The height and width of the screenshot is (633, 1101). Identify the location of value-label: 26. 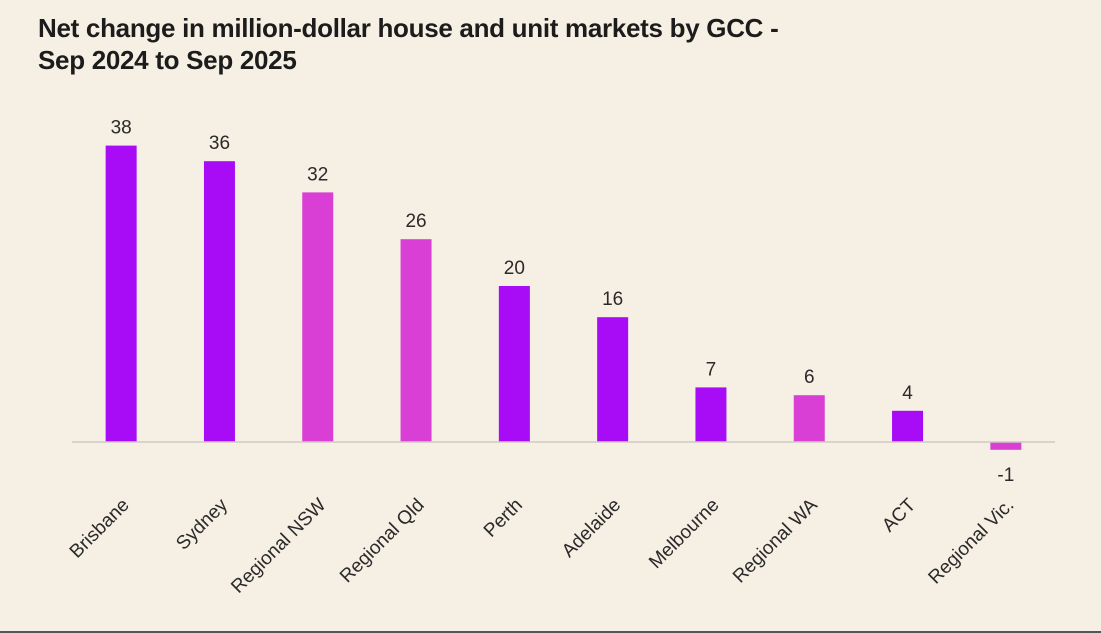
(415, 221).